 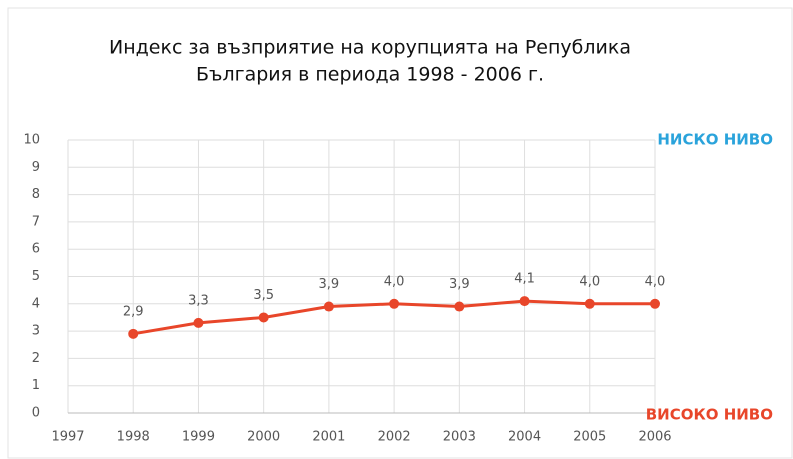 I want to click on x-tick-label: 2005, so click(x=589, y=437).